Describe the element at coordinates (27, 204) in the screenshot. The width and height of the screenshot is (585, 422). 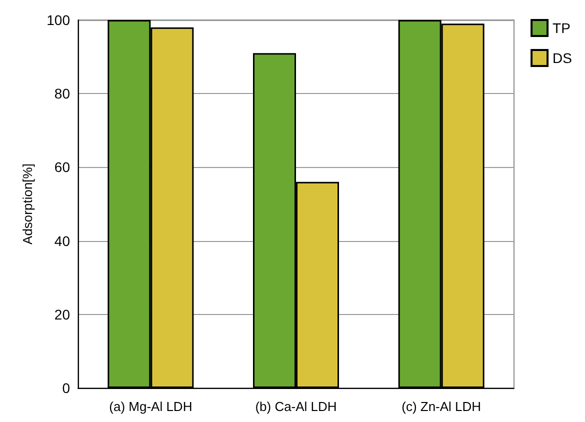
I see `y-axis-title: Adsorption[%]` at that location.